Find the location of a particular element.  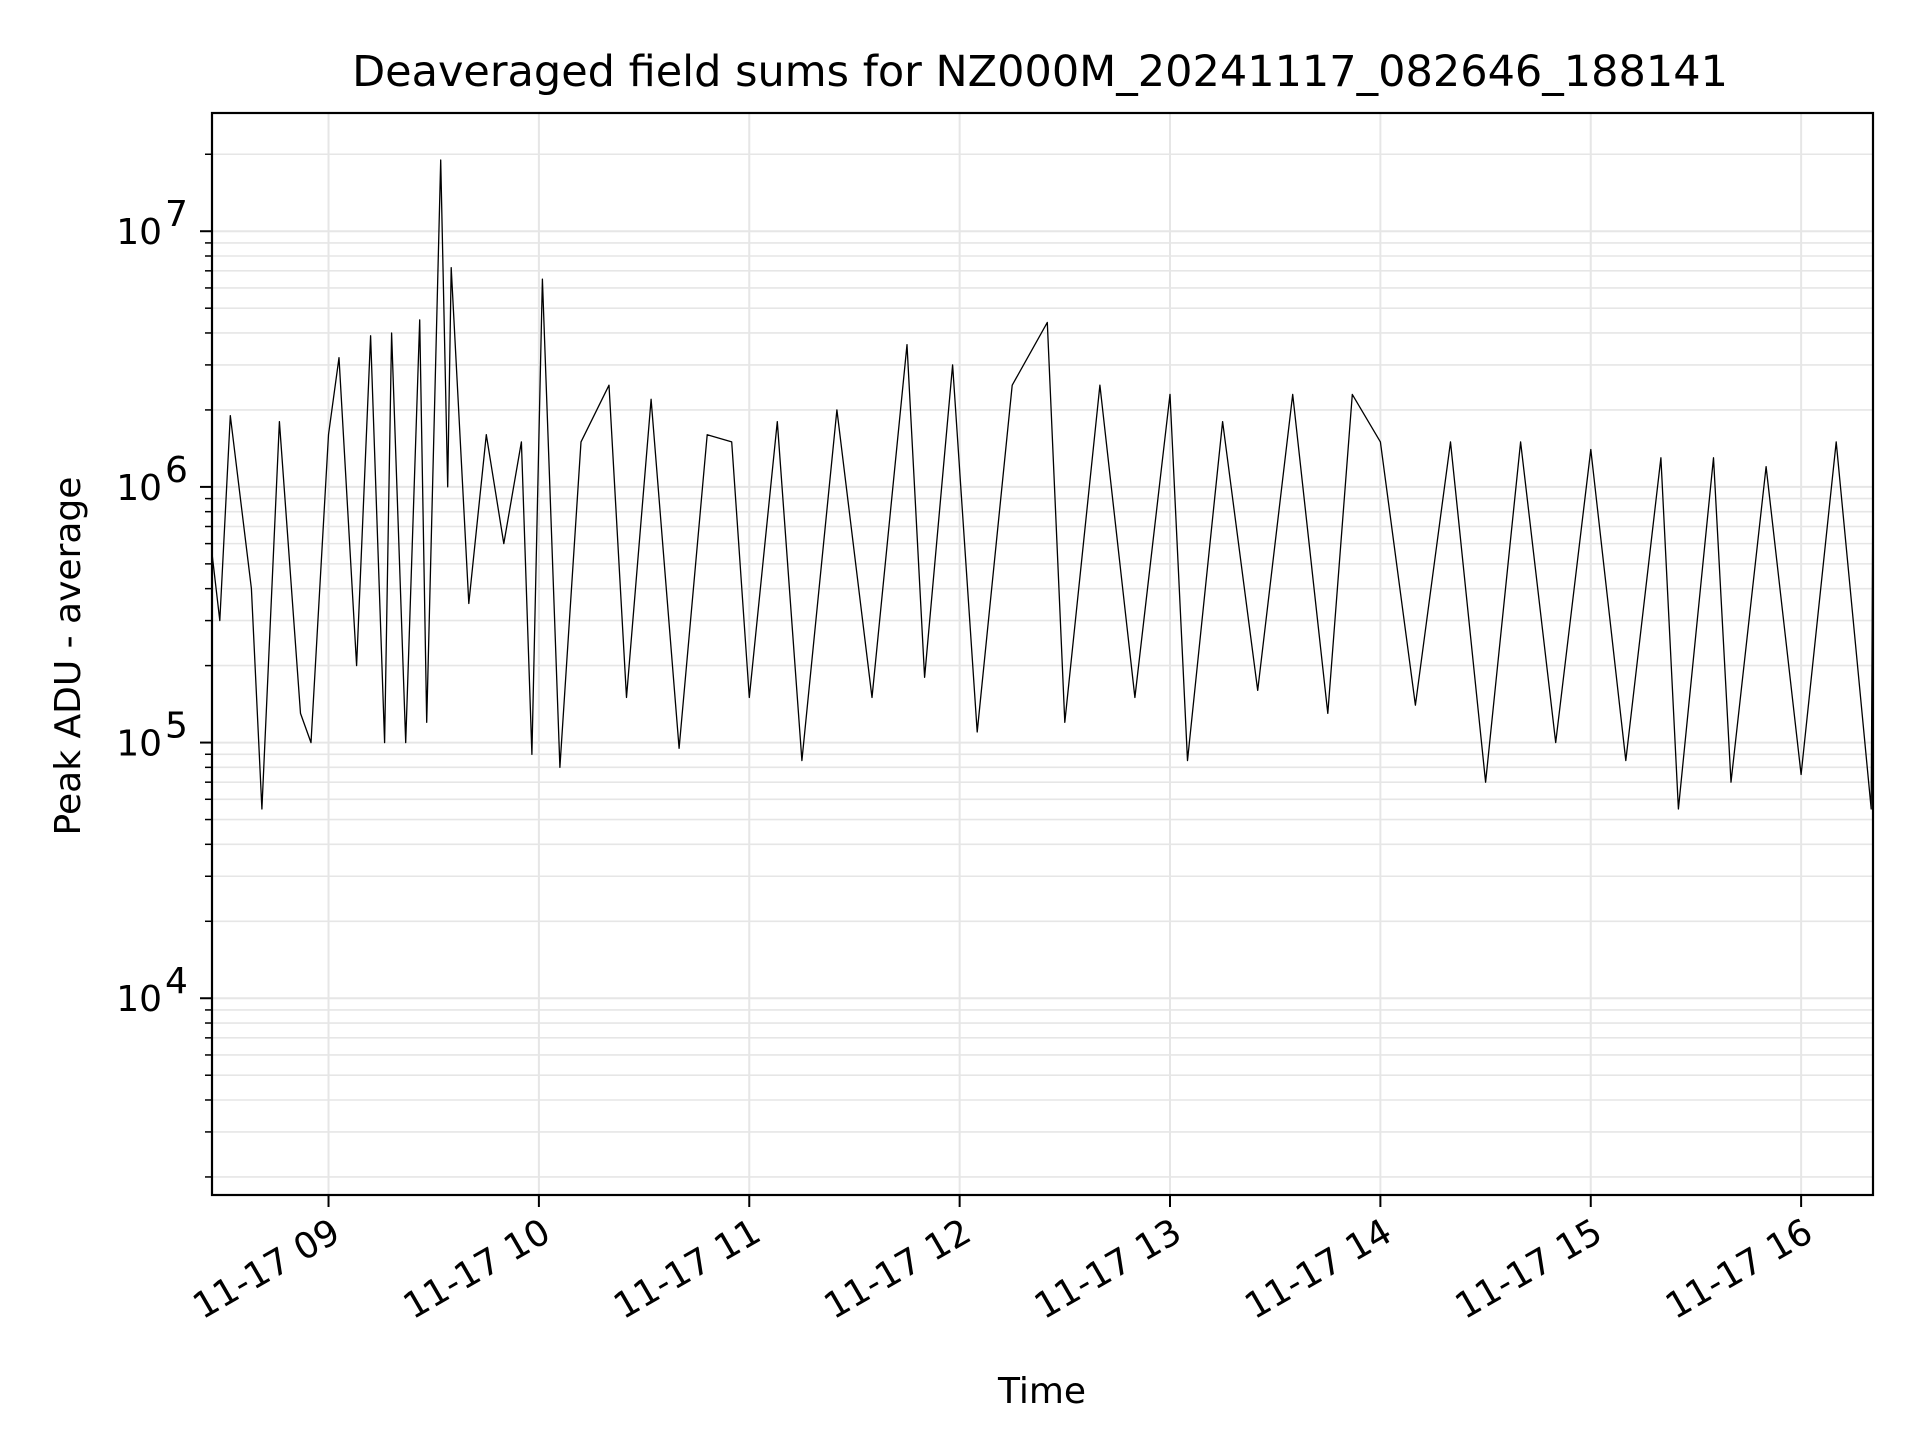

y-tick-exponent: 6 is located at coordinates (176, 470).